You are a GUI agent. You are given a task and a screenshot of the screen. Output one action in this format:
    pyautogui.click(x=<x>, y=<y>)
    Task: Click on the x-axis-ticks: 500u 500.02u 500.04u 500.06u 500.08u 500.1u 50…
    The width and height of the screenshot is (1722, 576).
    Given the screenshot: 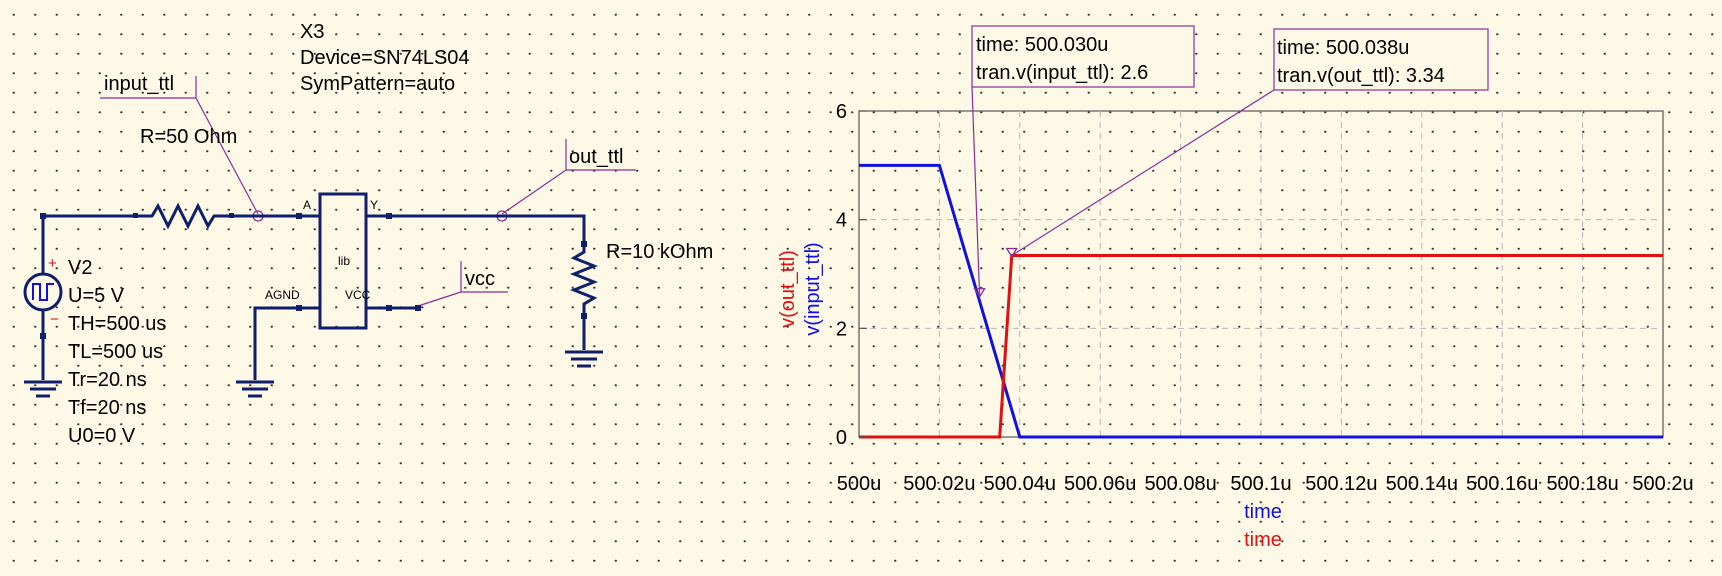 What is the action you would take?
    pyautogui.click(x=1265, y=484)
    